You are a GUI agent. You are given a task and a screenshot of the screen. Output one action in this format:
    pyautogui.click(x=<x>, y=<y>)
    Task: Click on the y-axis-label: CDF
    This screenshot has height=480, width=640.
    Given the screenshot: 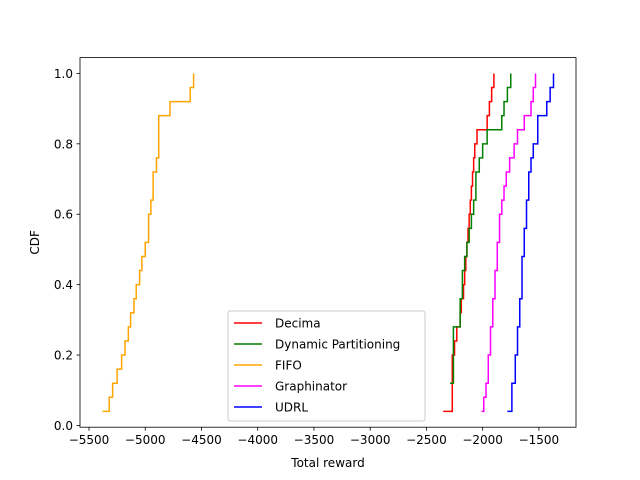 What is the action you would take?
    pyautogui.click(x=35, y=242)
    